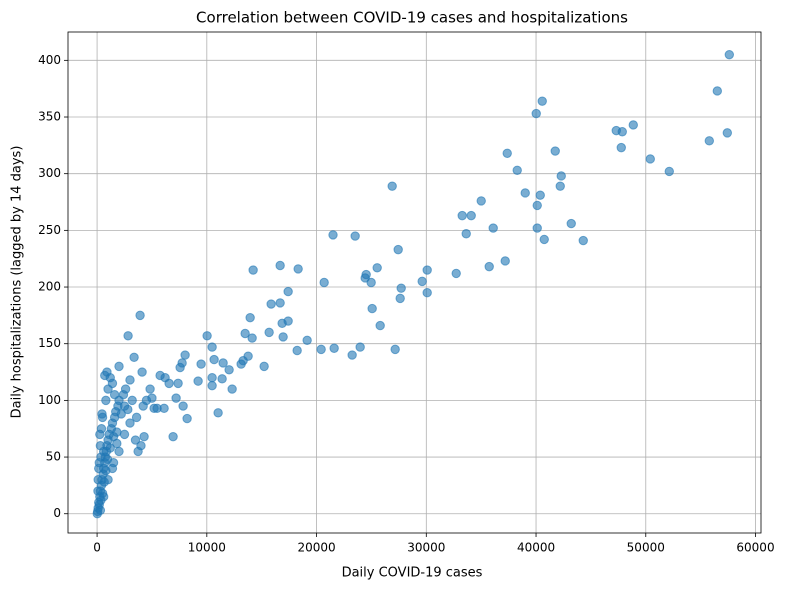 This screenshot has width=789, height=590. I want to click on y-tick-label: 400, so click(49, 60).